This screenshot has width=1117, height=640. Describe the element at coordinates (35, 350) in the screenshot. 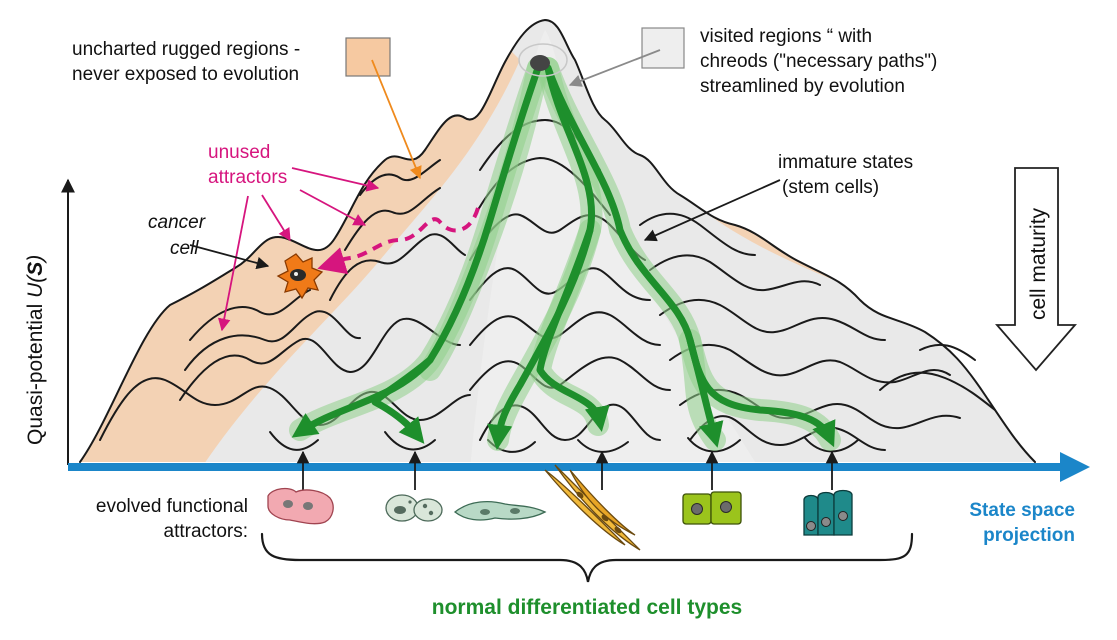

I see `y-axis-label: Quasi-potential U(S)` at that location.